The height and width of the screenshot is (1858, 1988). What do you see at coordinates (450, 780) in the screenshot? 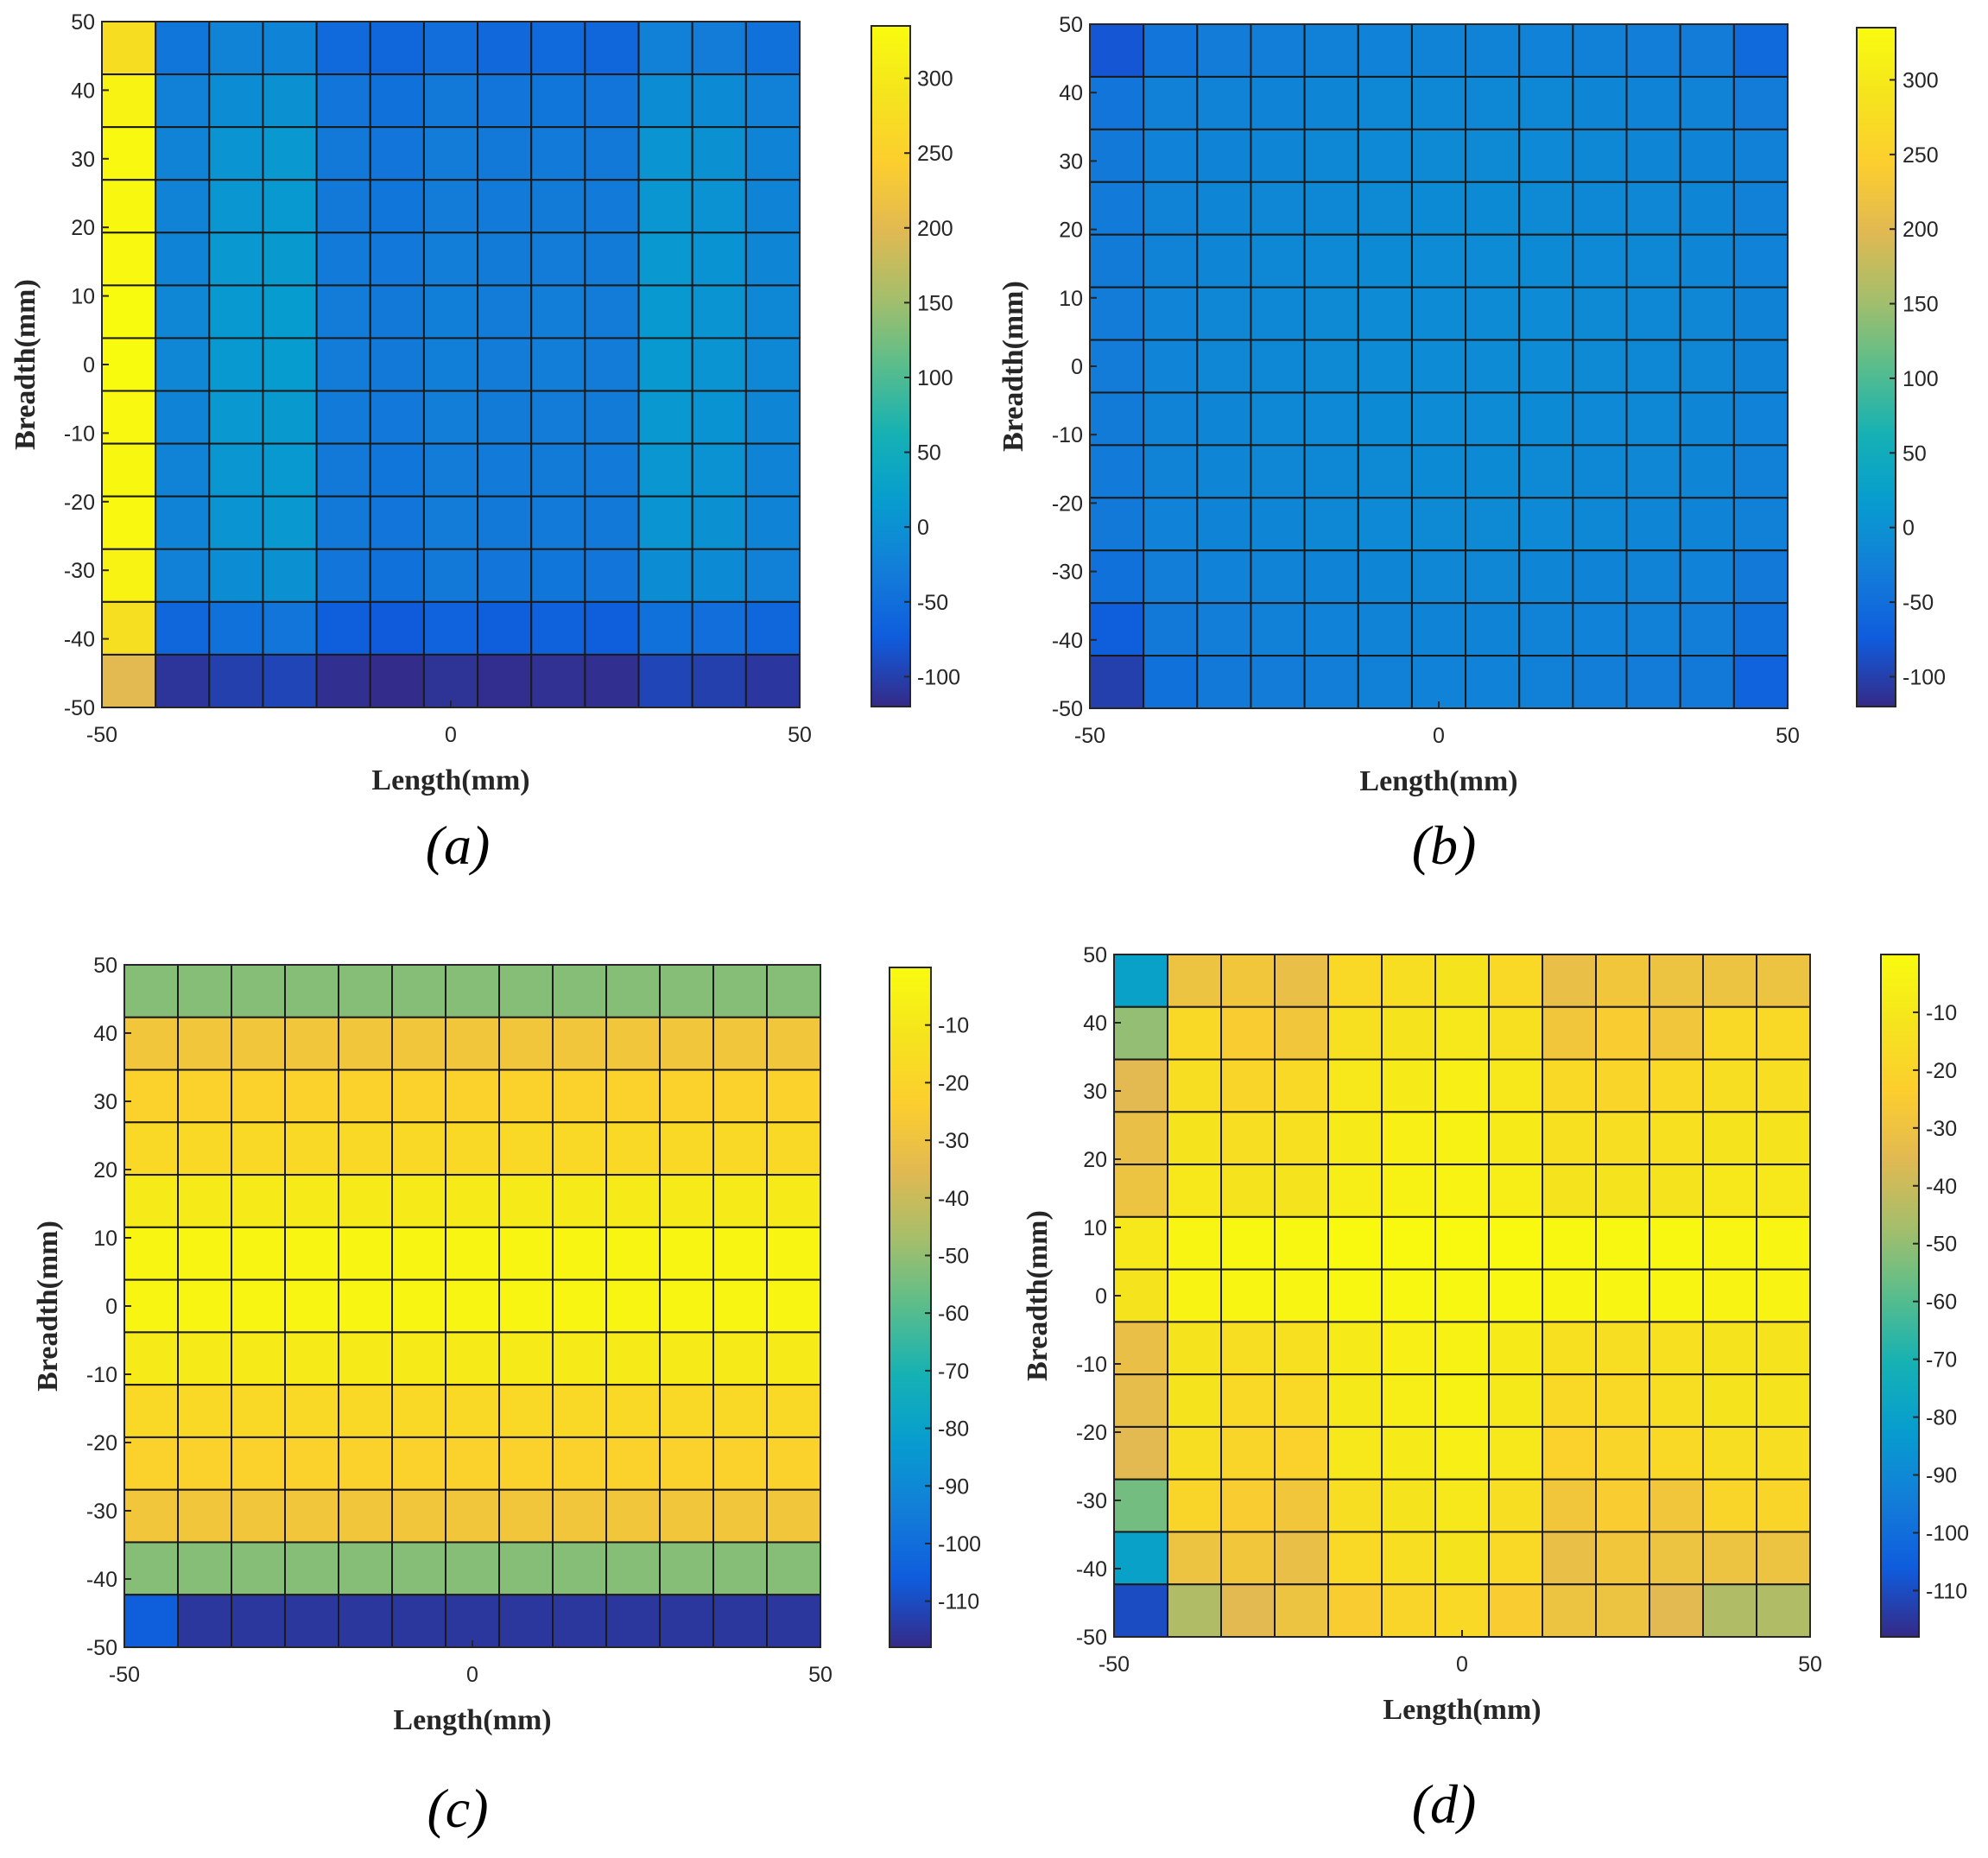
I see `x-axis-label: Length(mm)` at bounding box center [450, 780].